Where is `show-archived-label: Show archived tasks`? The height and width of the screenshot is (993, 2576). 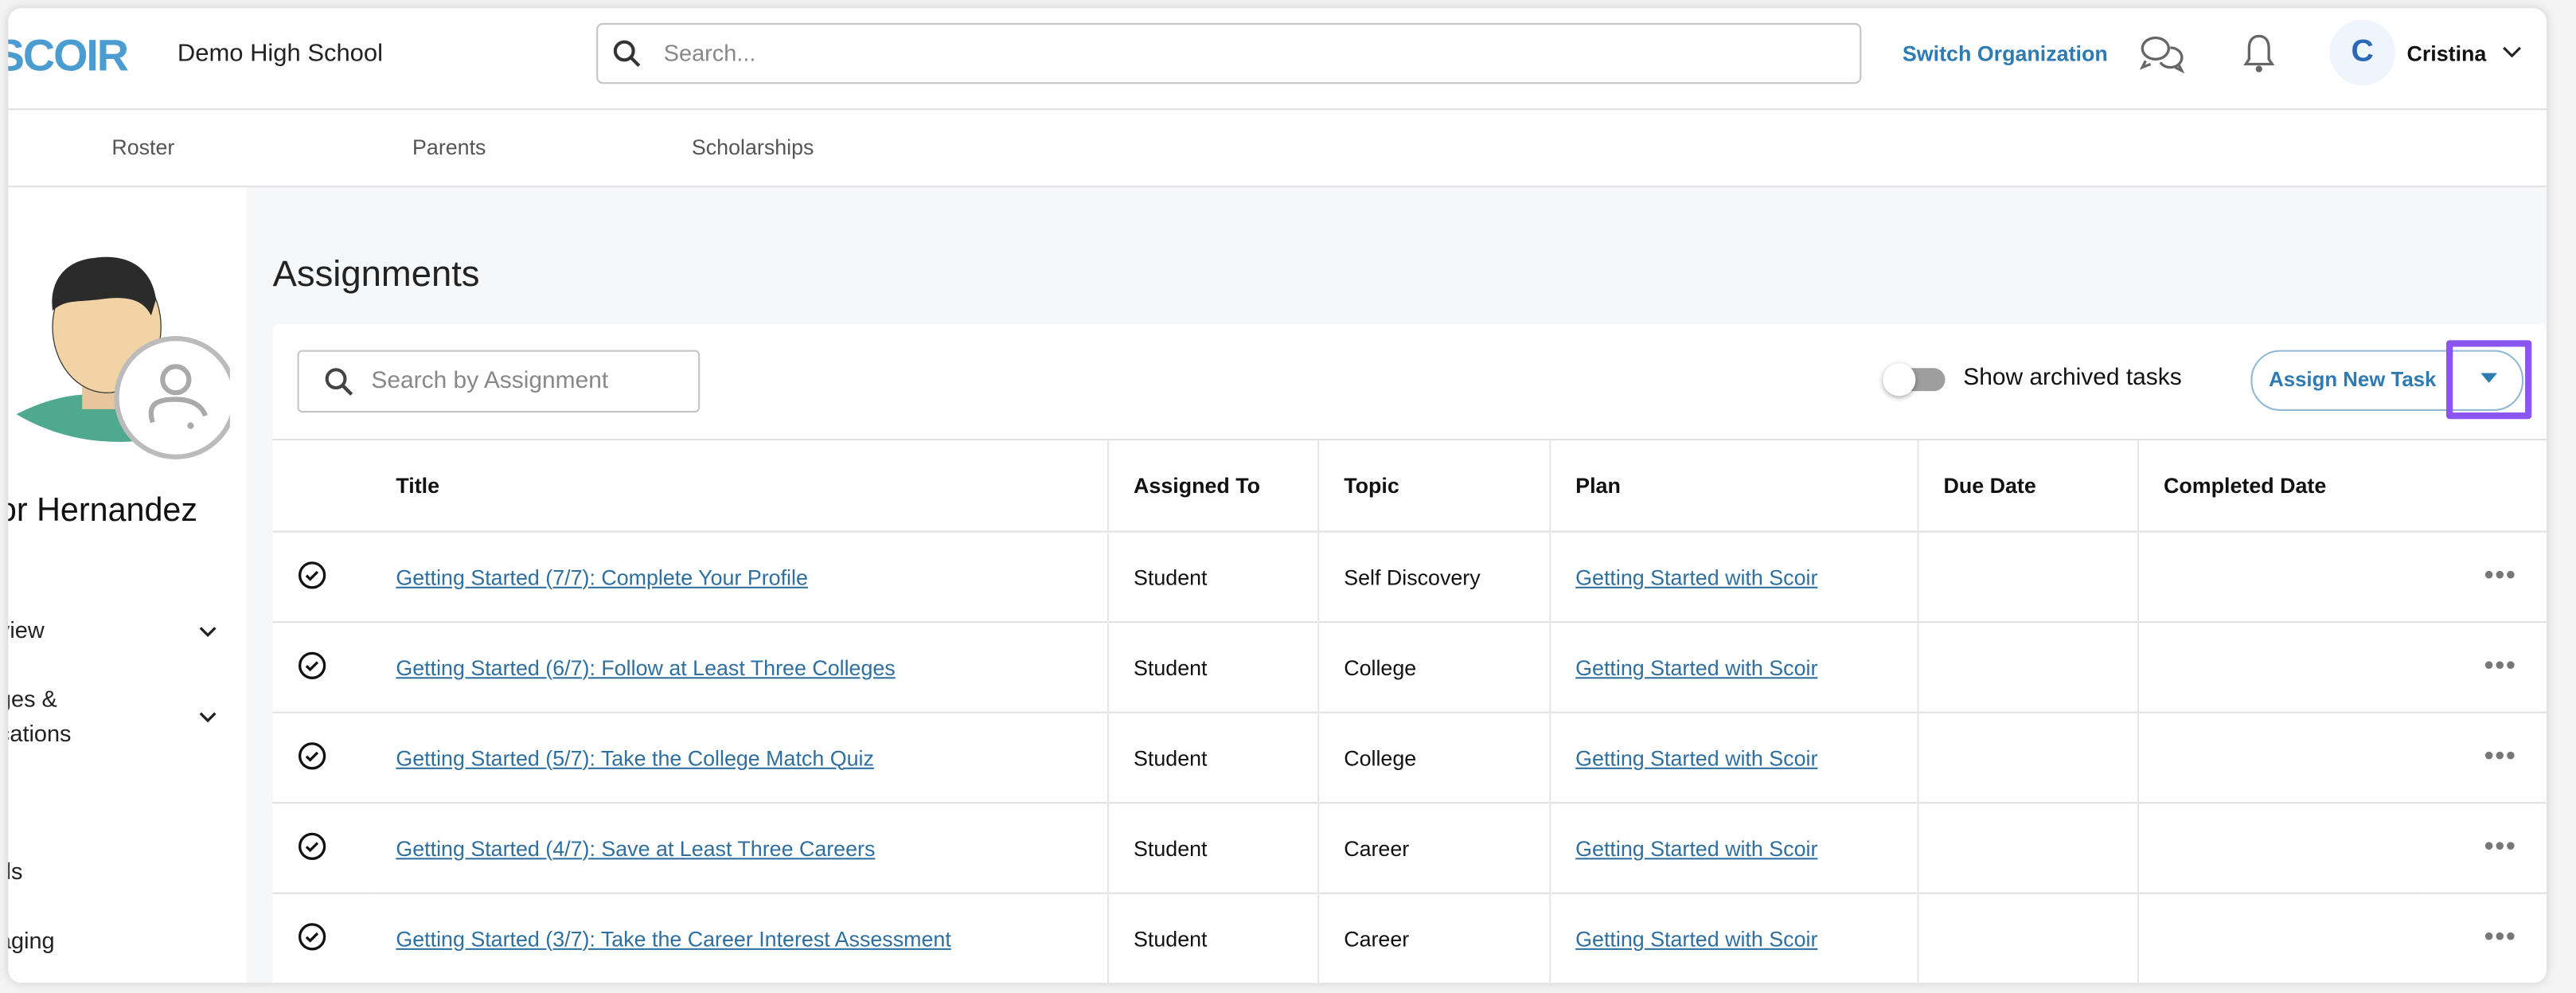
show-archived-label: Show archived tasks is located at coordinates (2072, 378).